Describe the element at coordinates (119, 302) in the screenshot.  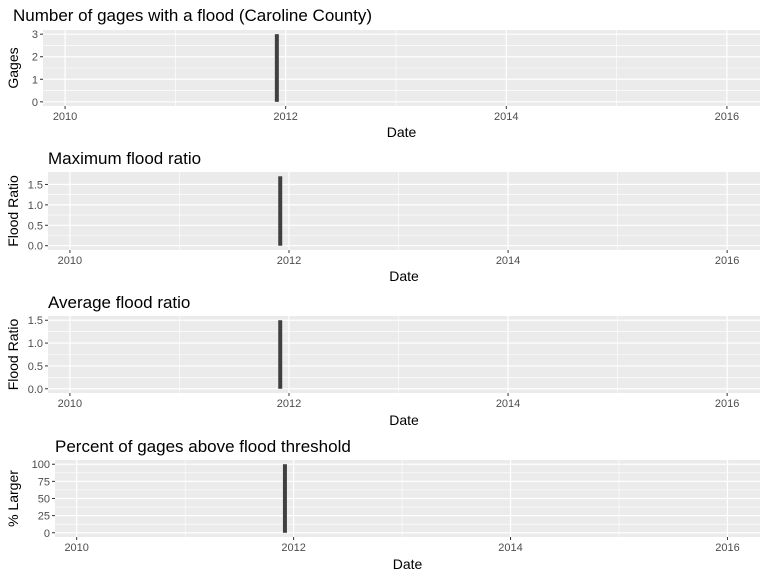
I see `chart-title: Average flood ratio` at that location.